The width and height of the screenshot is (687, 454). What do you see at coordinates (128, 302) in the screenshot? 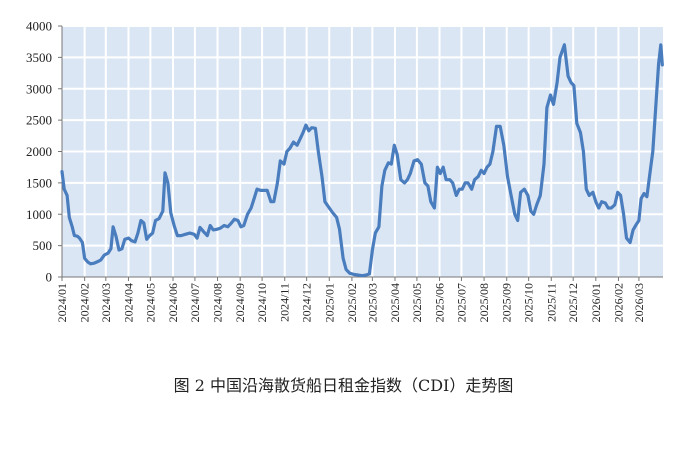
I see `x-tick-label: 2024/04` at bounding box center [128, 302].